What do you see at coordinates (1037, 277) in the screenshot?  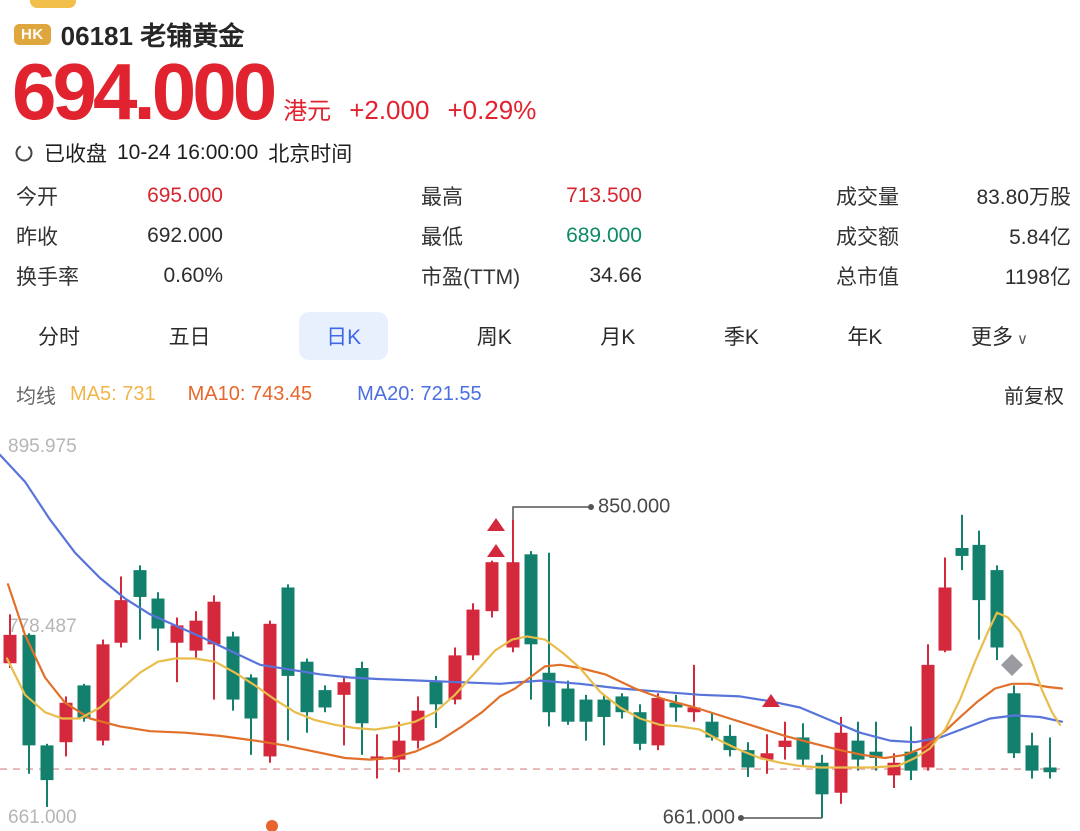 I see `quote-value: 1198亿` at bounding box center [1037, 277].